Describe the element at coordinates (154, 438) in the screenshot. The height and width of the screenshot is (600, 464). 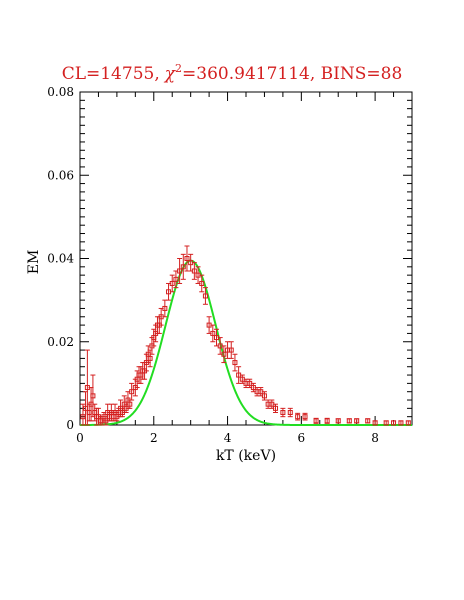
I see `x-tick-label: 2` at that location.